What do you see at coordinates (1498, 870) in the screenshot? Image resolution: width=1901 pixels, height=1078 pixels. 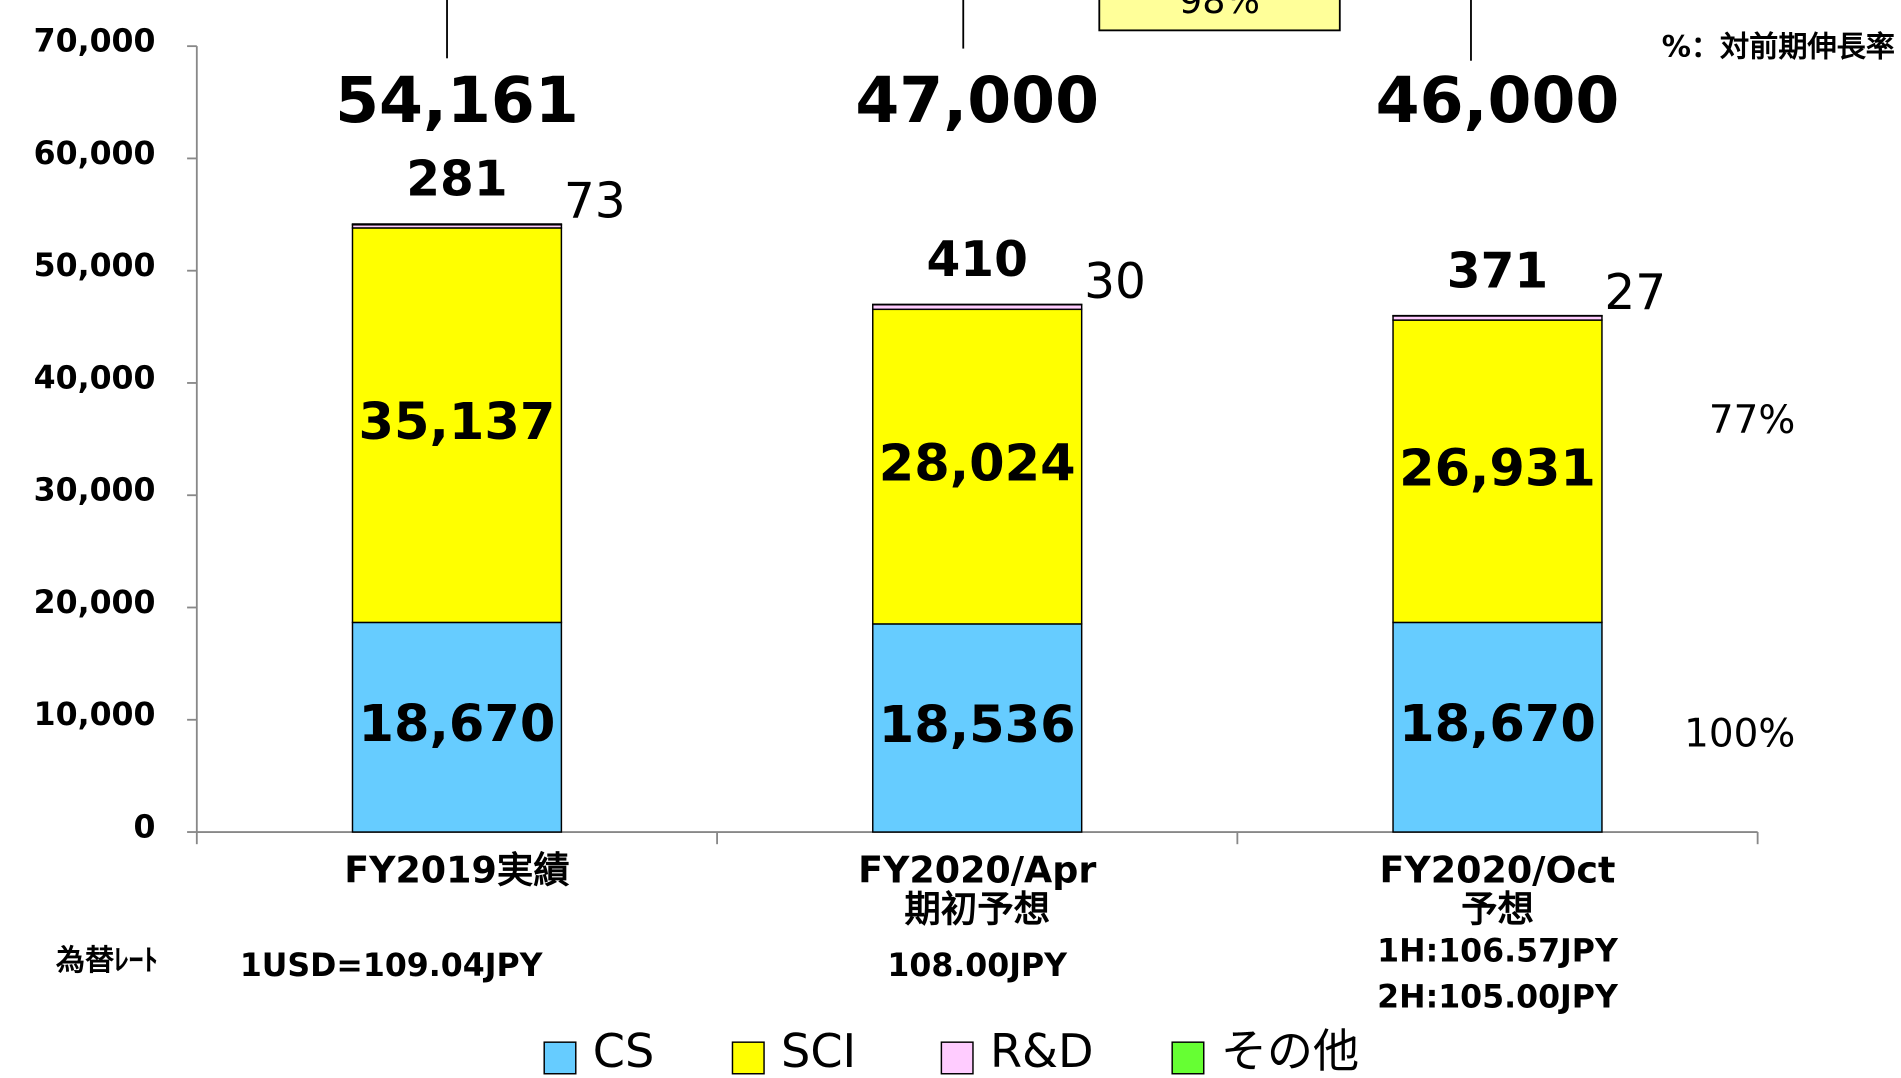 I see `x-tick-label: FY2020/Oct` at bounding box center [1498, 870].